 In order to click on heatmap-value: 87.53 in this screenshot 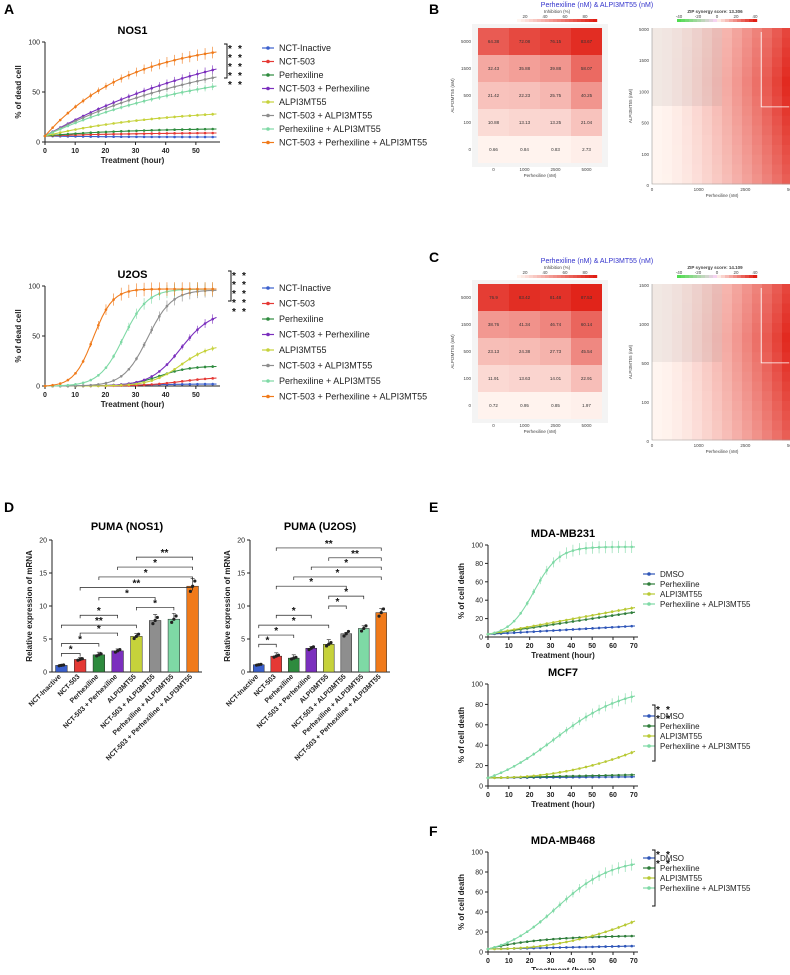, I will do `click(587, 297)`.